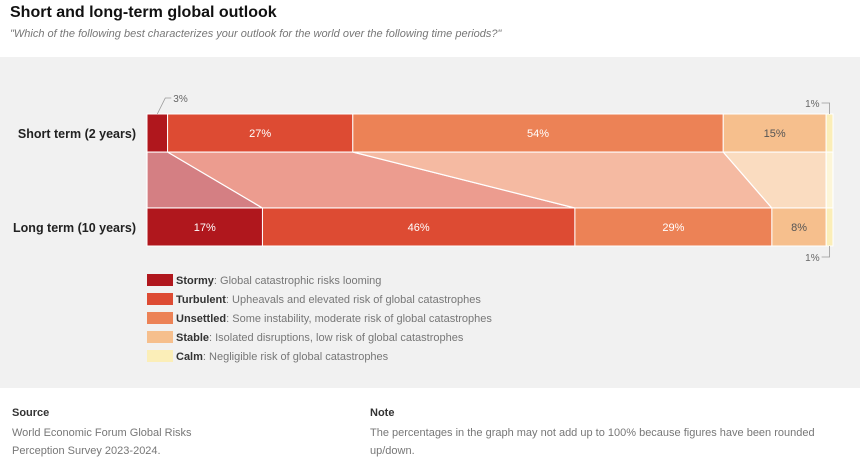  I want to click on data-label: 46%, so click(419, 228).